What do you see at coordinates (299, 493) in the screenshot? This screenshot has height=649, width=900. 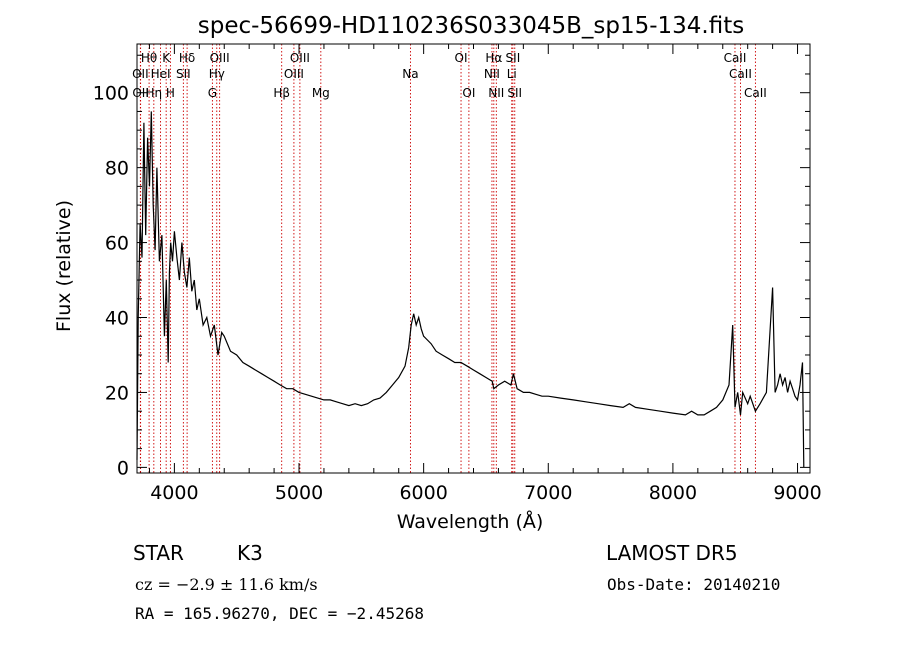 I see `x-tick-label: 5000` at bounding box center [299, 493].